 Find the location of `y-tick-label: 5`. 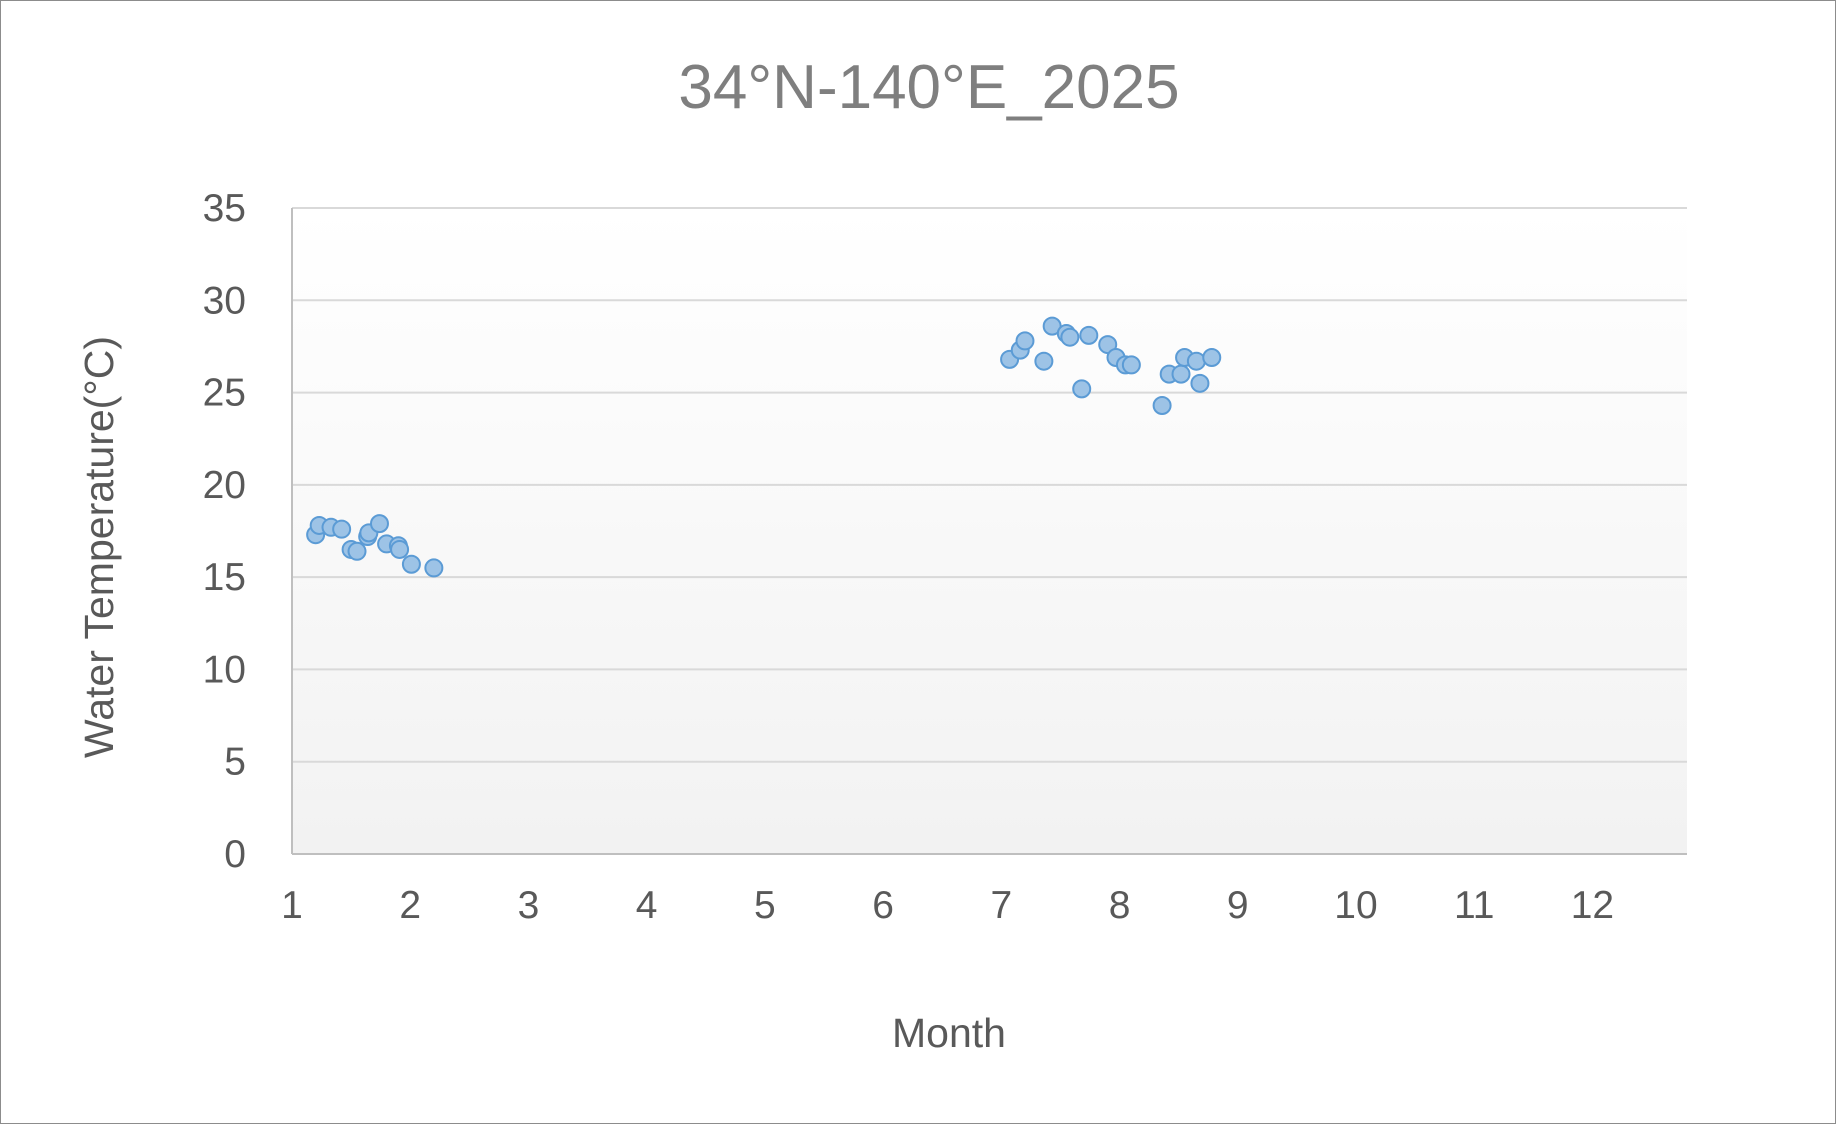

y-tick-label: 5 is located at coordinates (235, 762).